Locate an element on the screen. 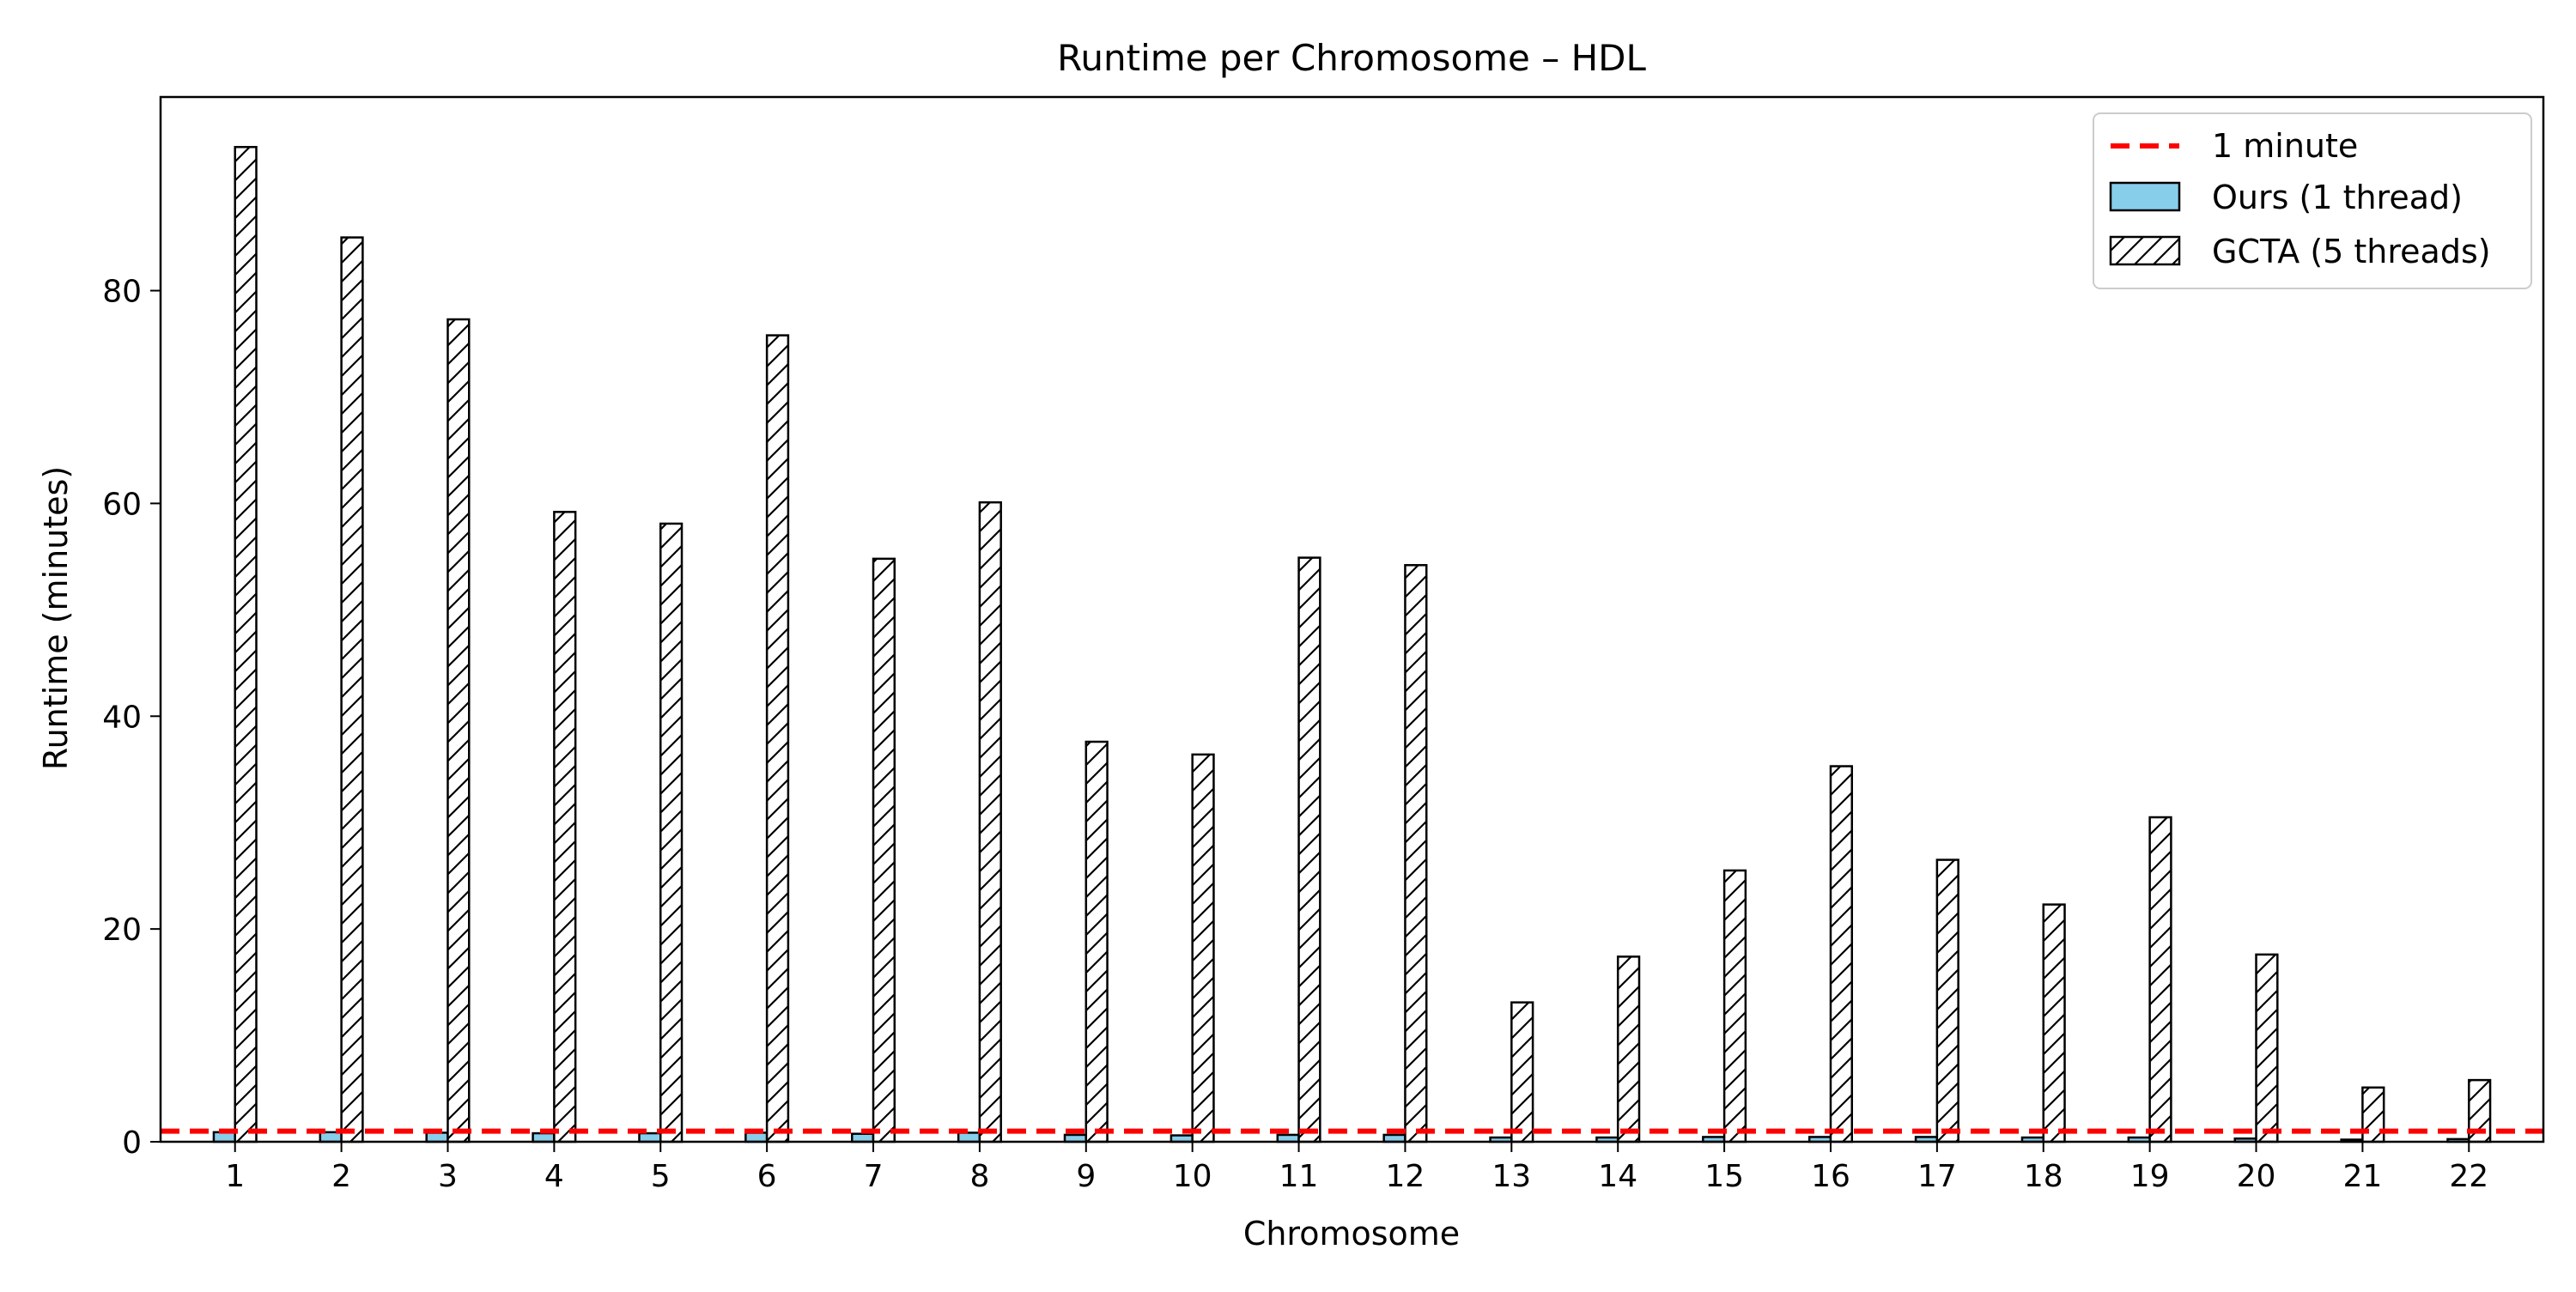 Image resolution: width=2576 pixels, height=1292 pixels. legend-label-gcta: GCTA (5 threads) is located at coordinates (2351, 251).